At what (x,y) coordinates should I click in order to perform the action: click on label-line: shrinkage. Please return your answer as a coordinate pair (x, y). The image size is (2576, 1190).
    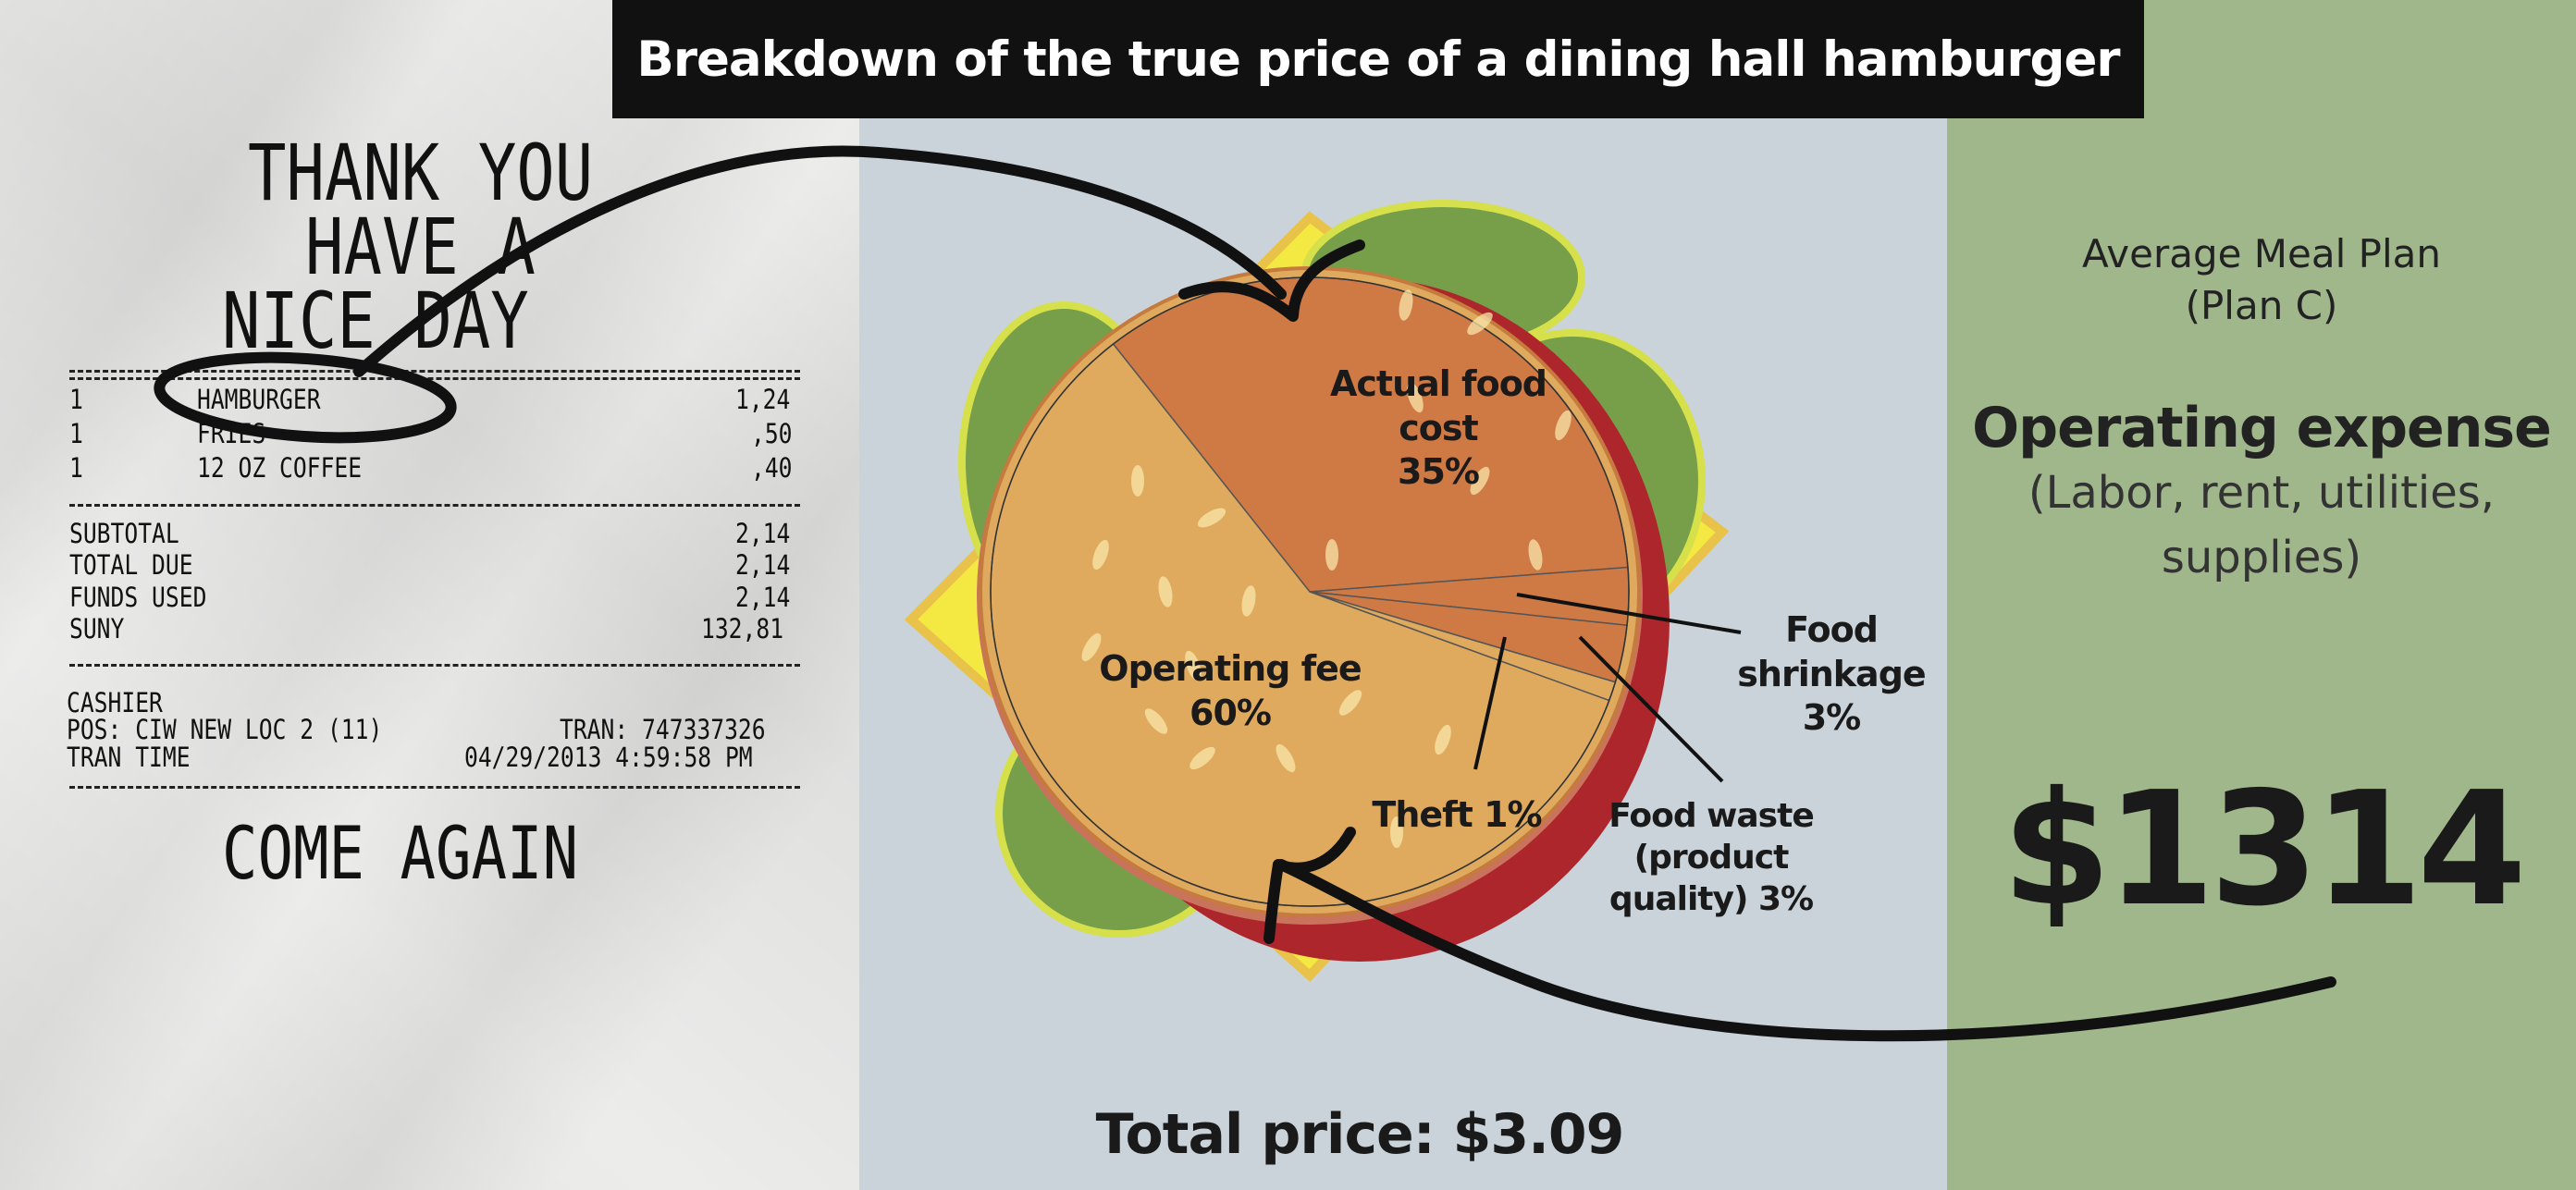
    Looking at the image, I should click on (1831, 673).